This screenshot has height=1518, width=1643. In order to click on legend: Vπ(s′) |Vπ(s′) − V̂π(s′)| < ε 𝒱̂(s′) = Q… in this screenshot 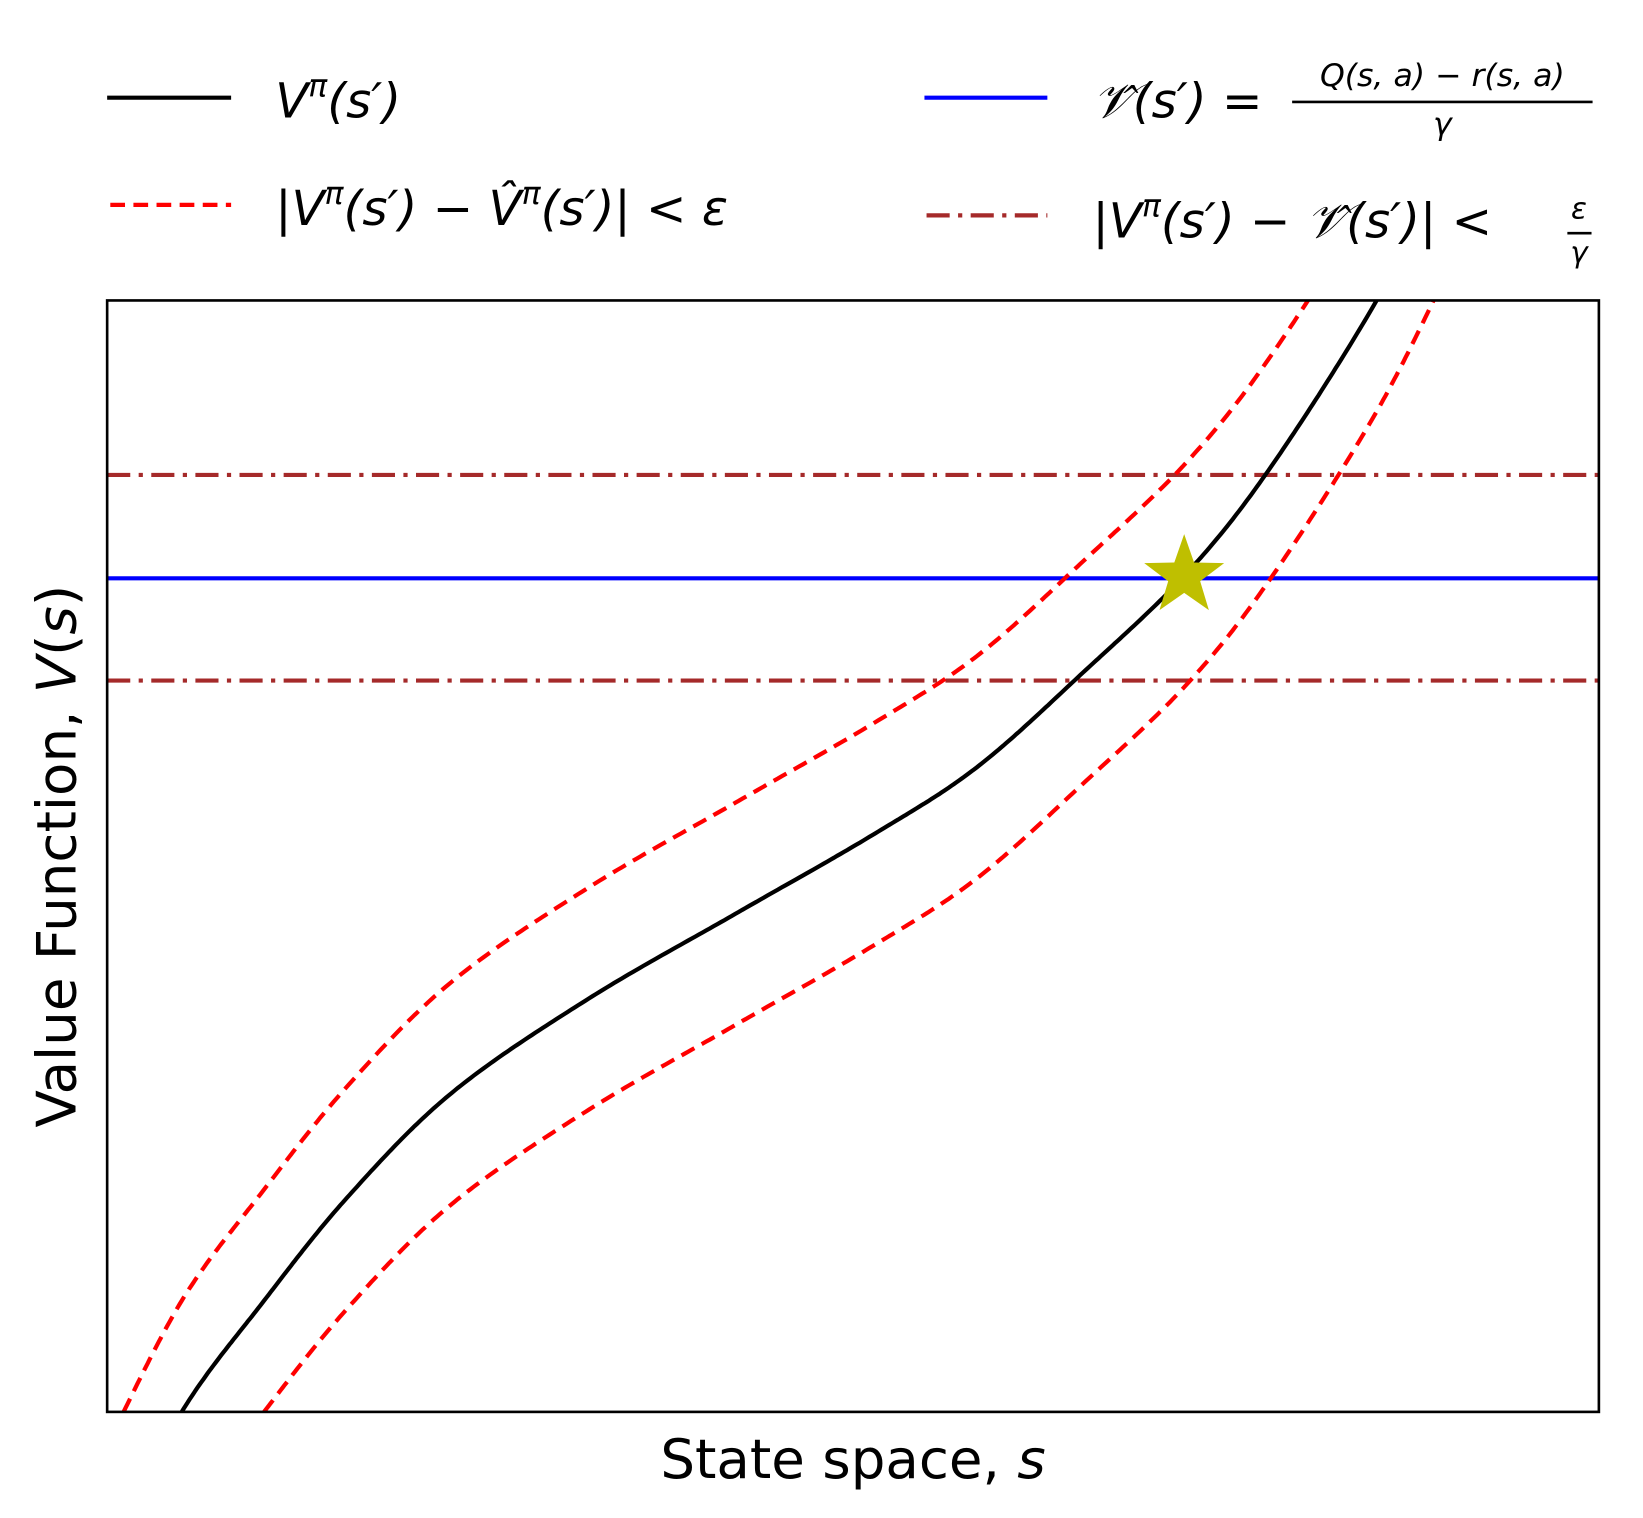, I will do `click(850, 164)`.